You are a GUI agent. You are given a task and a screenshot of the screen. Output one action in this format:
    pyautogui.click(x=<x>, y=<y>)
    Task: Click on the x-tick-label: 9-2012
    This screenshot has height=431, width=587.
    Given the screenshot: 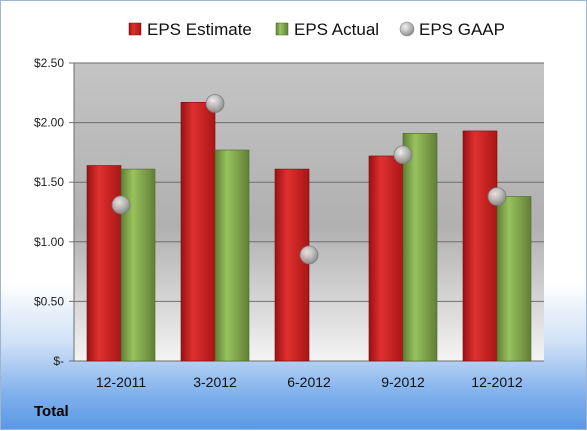 What is the action you would take?
    pyautogui.click(x=403, y=382)
    